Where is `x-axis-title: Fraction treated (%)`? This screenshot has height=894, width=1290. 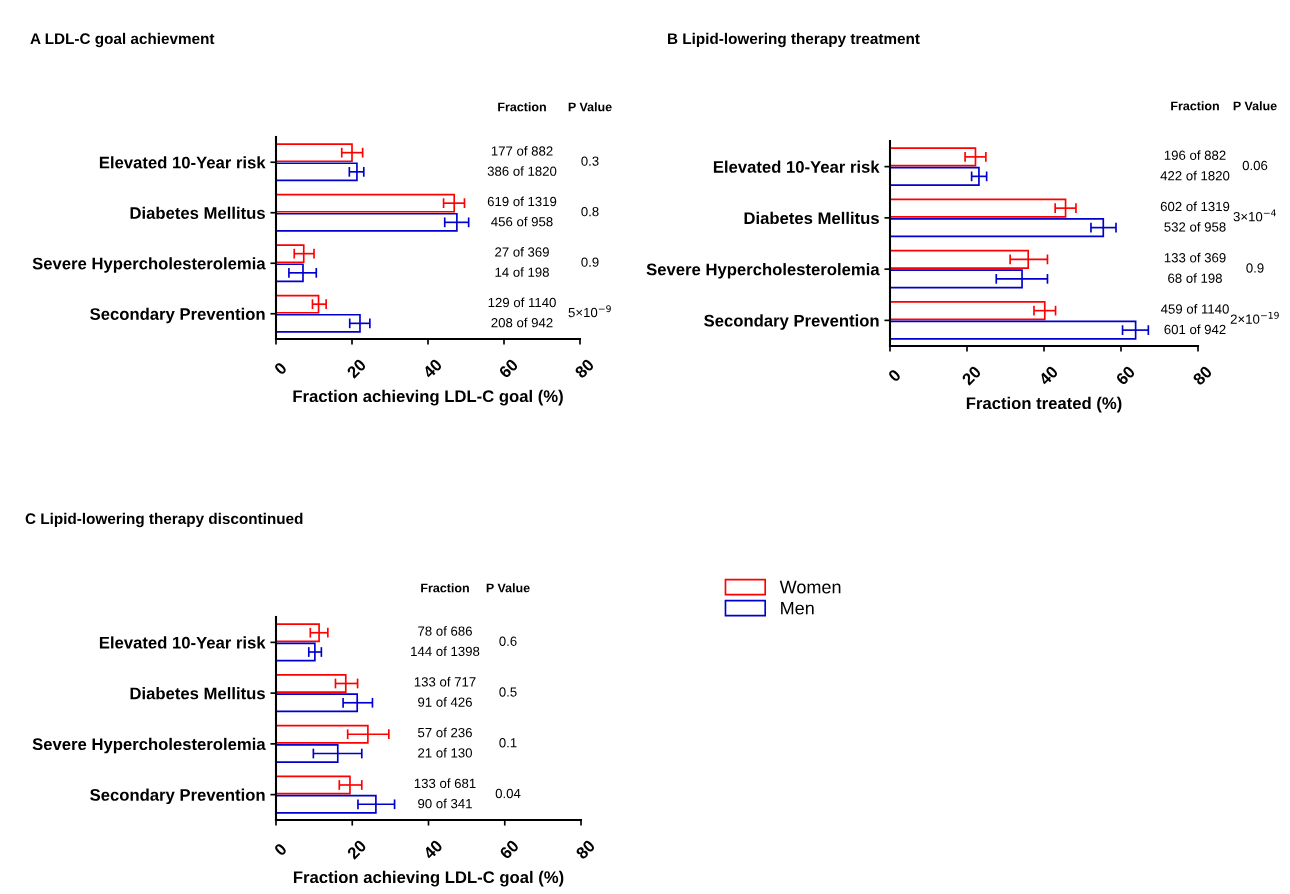 x-axis-title: Fraction treated (%) is located at coordinates (1044, 404).